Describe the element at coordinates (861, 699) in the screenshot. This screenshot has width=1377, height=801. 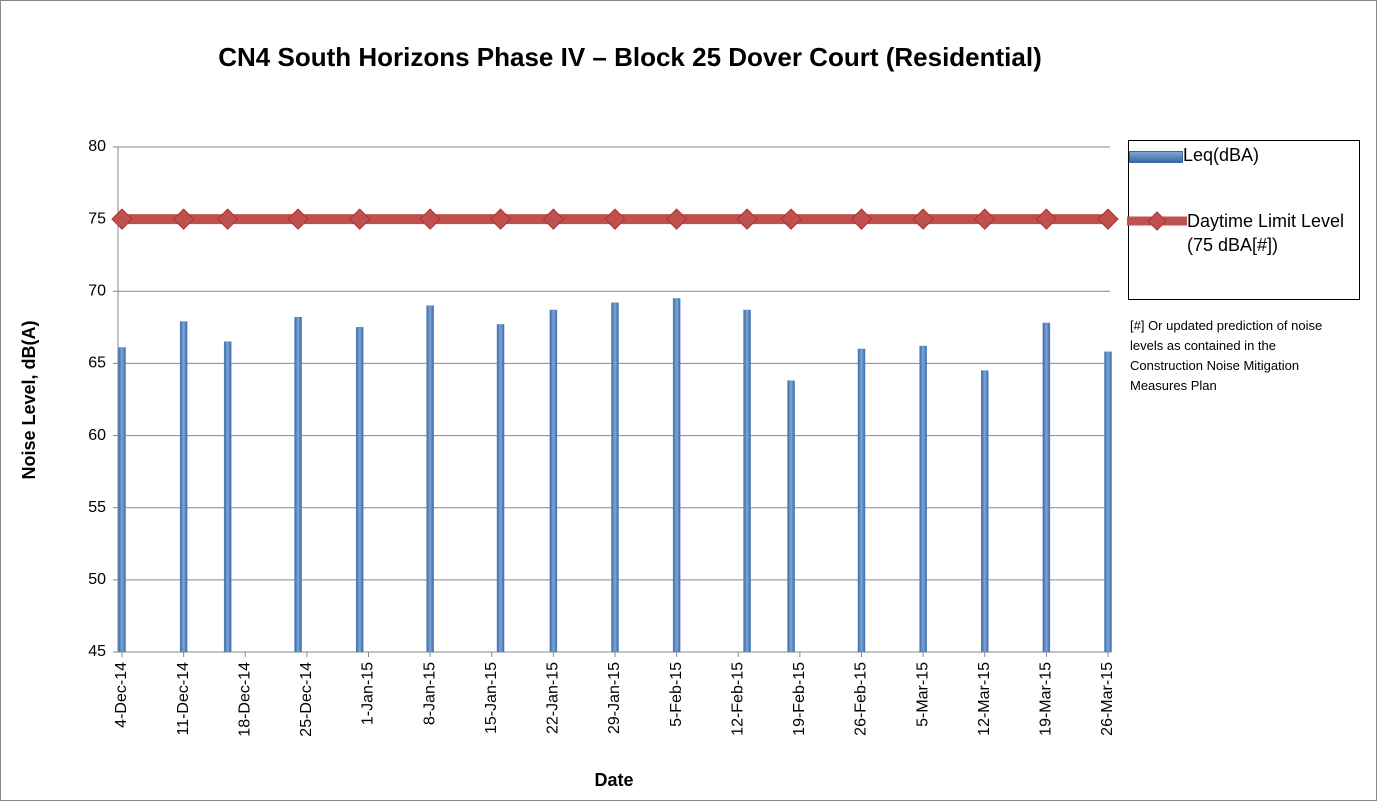
I see `x-tick-label: 26-Feb-15` at that location.